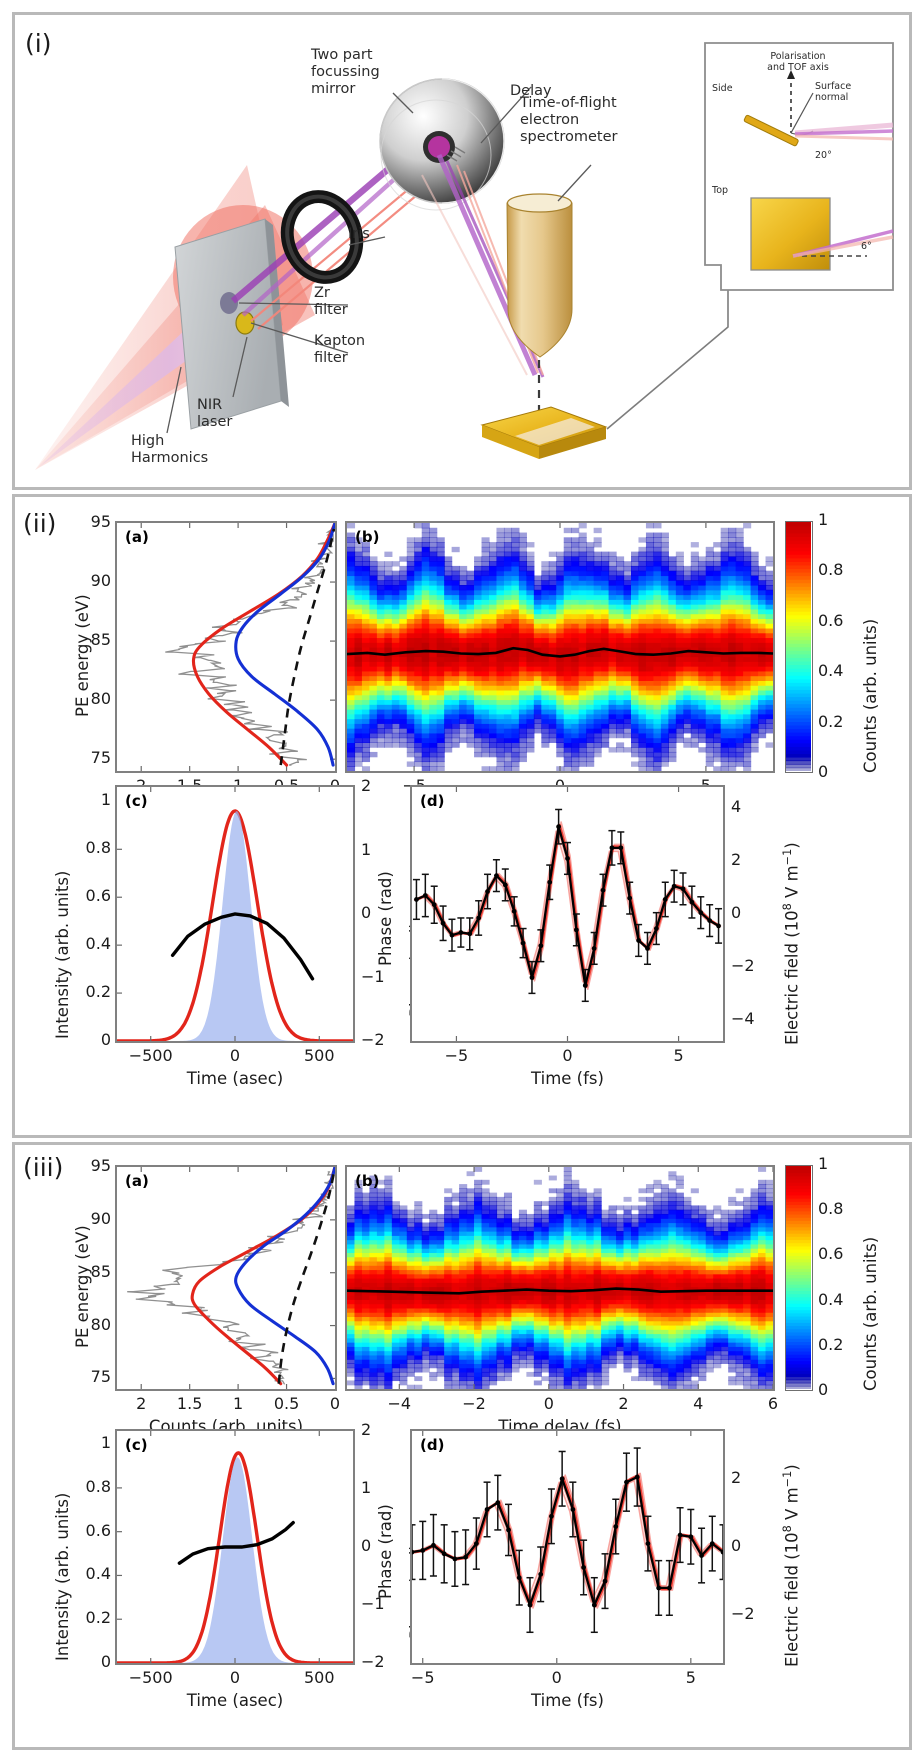  What do you see at coordinates (136, 1445) in the screenshot?
I see `plot-label-iii-c: (c)` at bounding box center [136, 1445].